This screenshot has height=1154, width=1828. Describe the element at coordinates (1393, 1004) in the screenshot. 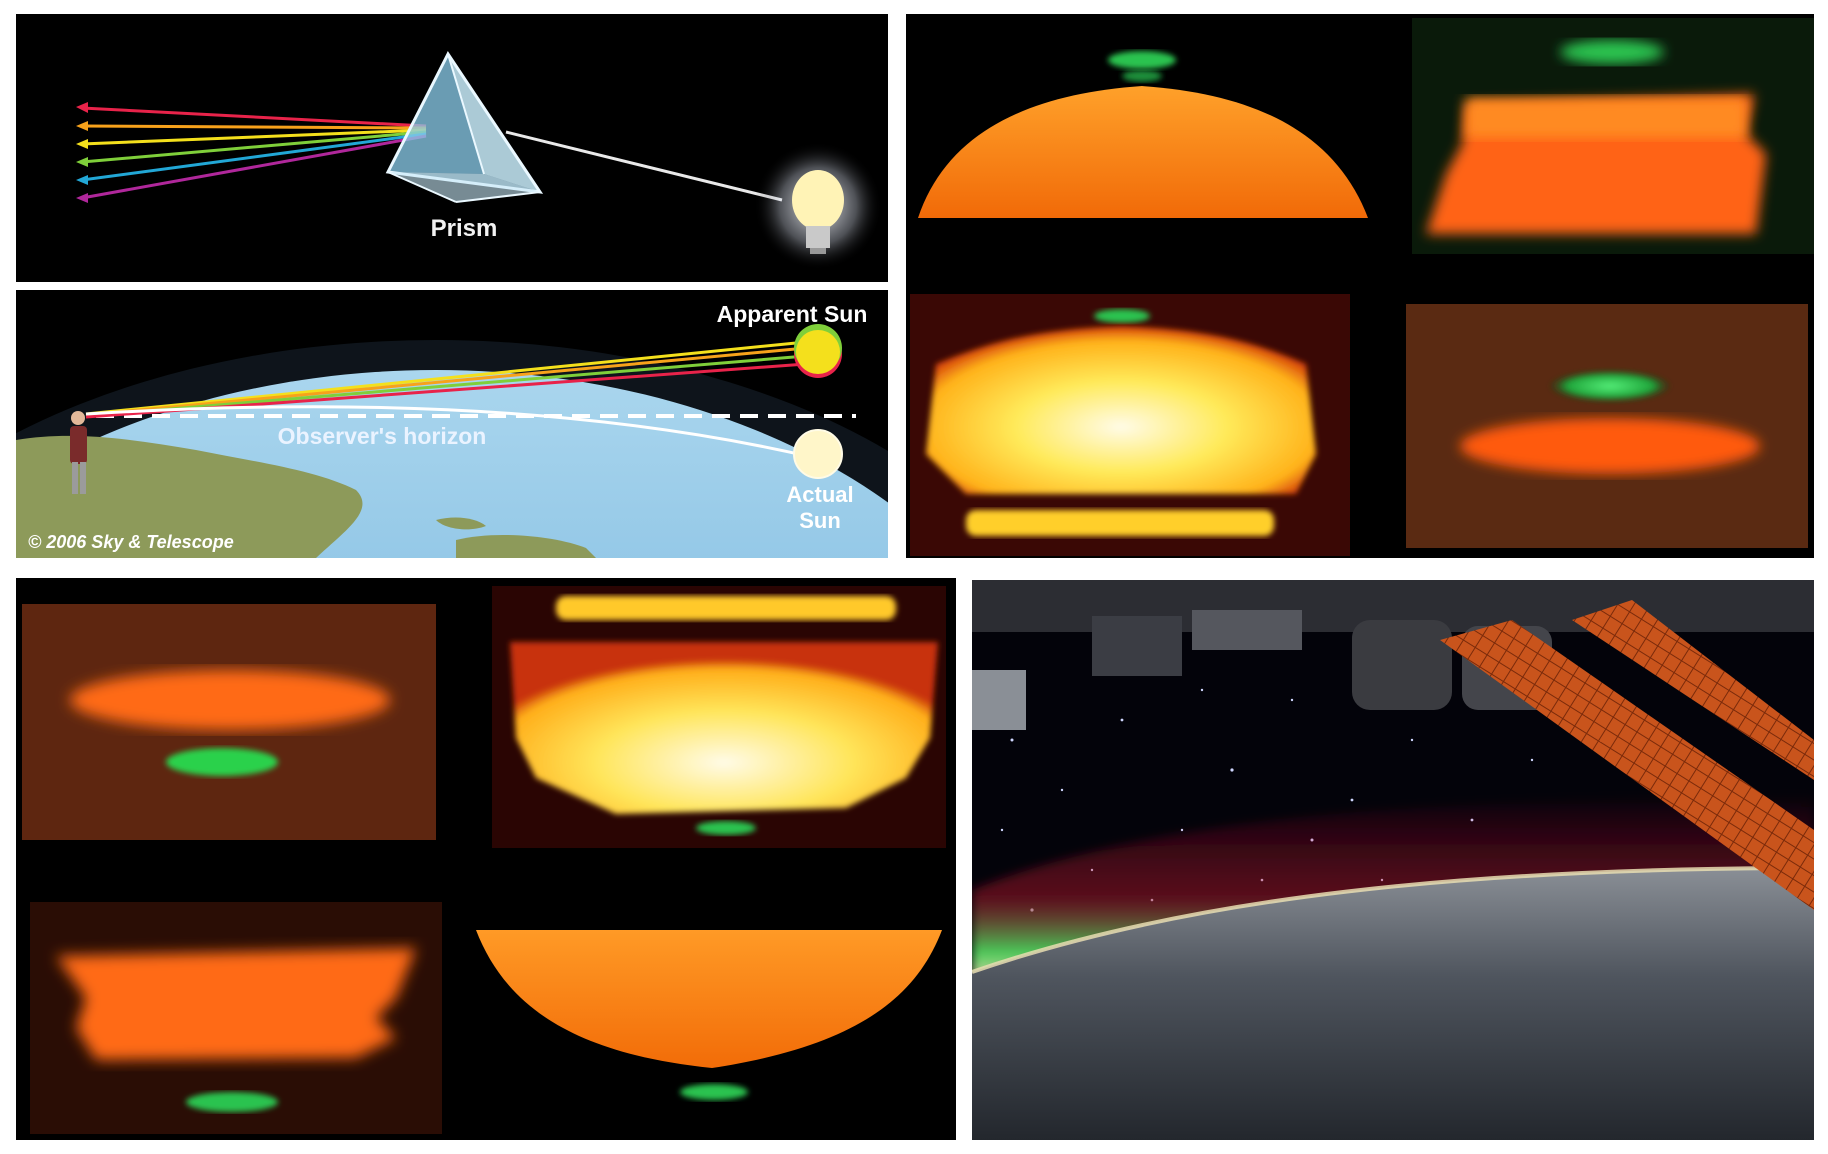

I see `earth-surface` at that location.